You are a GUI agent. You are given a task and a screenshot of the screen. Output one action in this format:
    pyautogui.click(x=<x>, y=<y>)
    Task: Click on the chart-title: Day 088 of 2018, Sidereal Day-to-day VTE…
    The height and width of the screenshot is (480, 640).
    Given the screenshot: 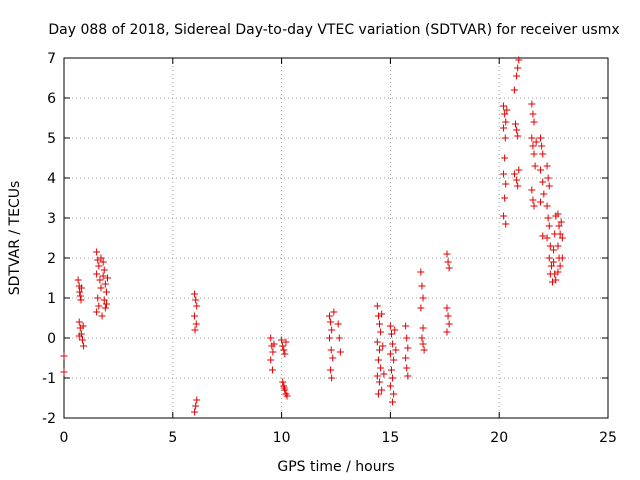 What is the action you would take?
    pyautogui.click(x=333, y=30)
    